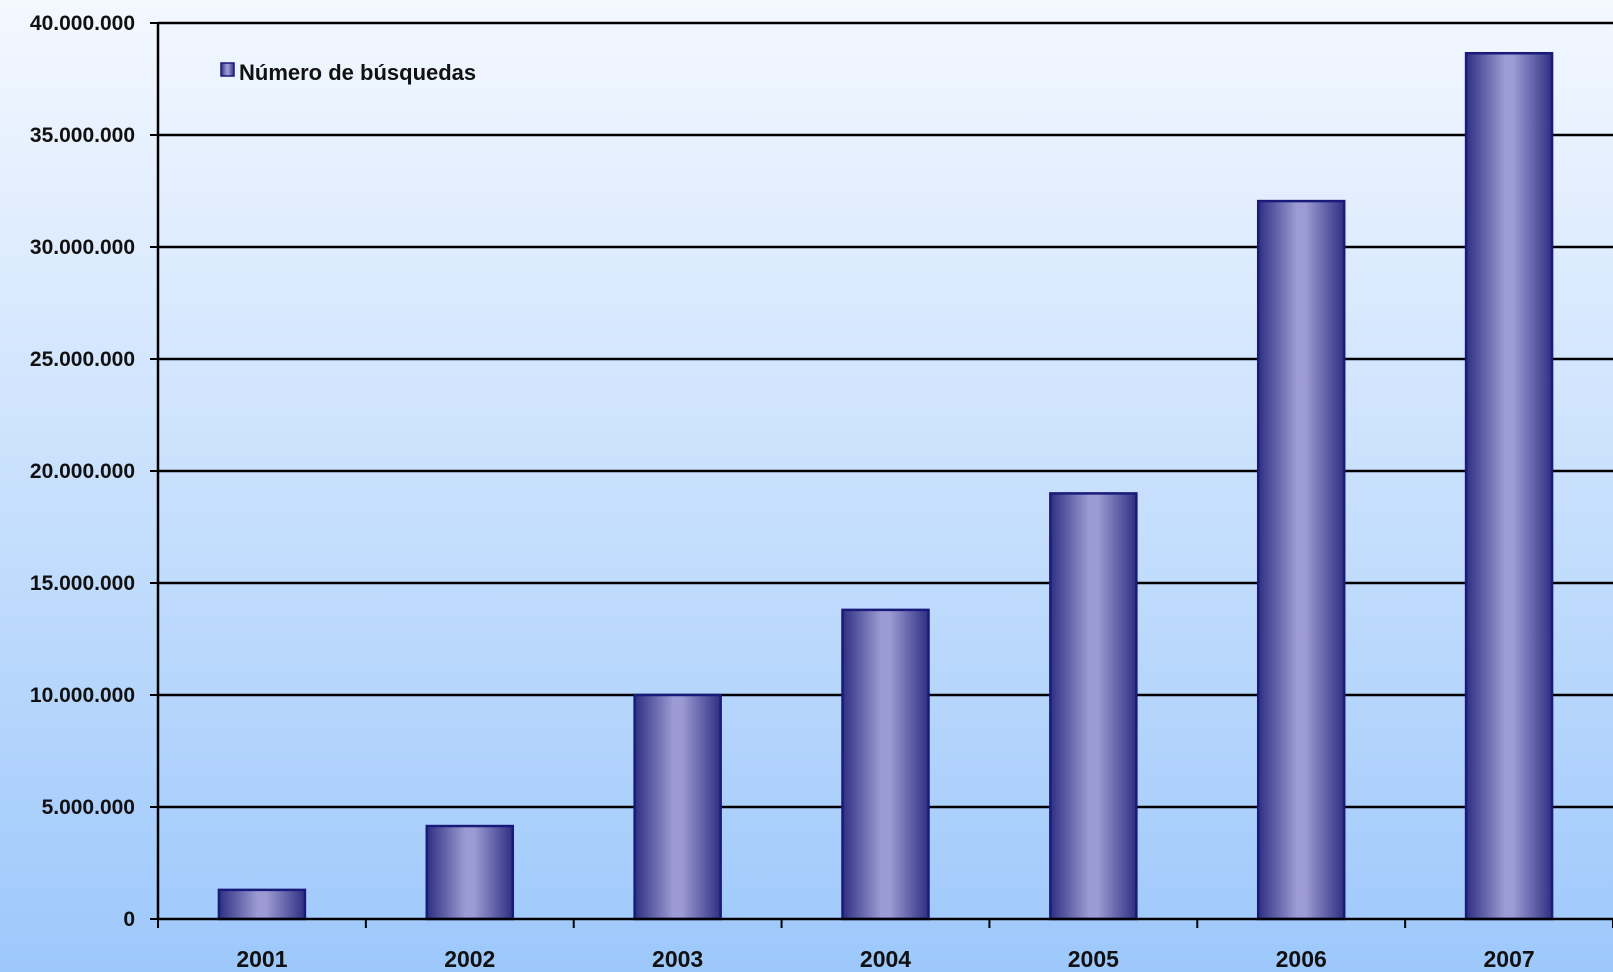 The width and height of the screenshot is (1613, 972). Describe the element at coordinates (1301, 959) in the screenshot. I see `x-tick-label: 2006` at that location.